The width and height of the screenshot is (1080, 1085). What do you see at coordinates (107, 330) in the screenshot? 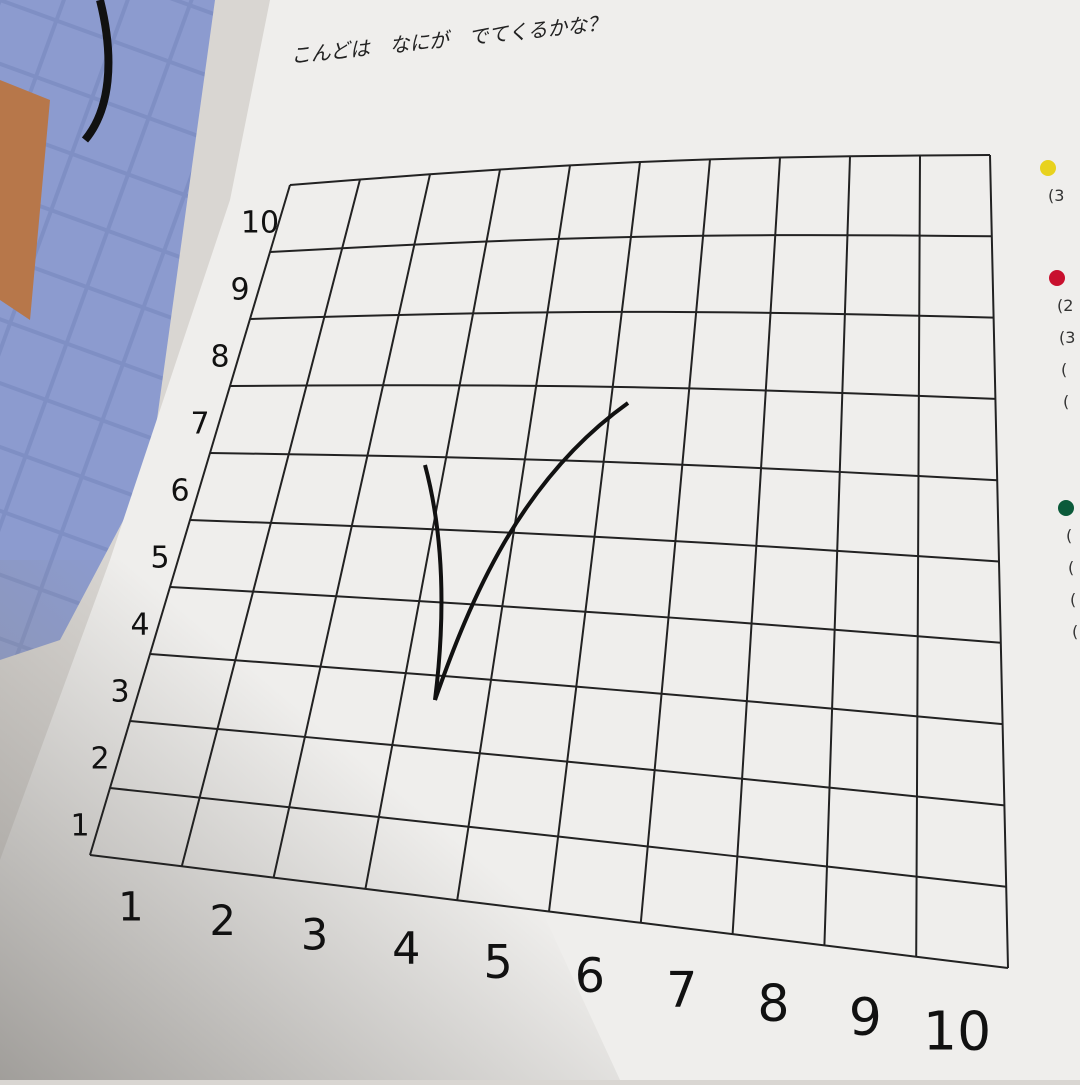
I see `left-page-illustration` at bounding box center [107, 330].